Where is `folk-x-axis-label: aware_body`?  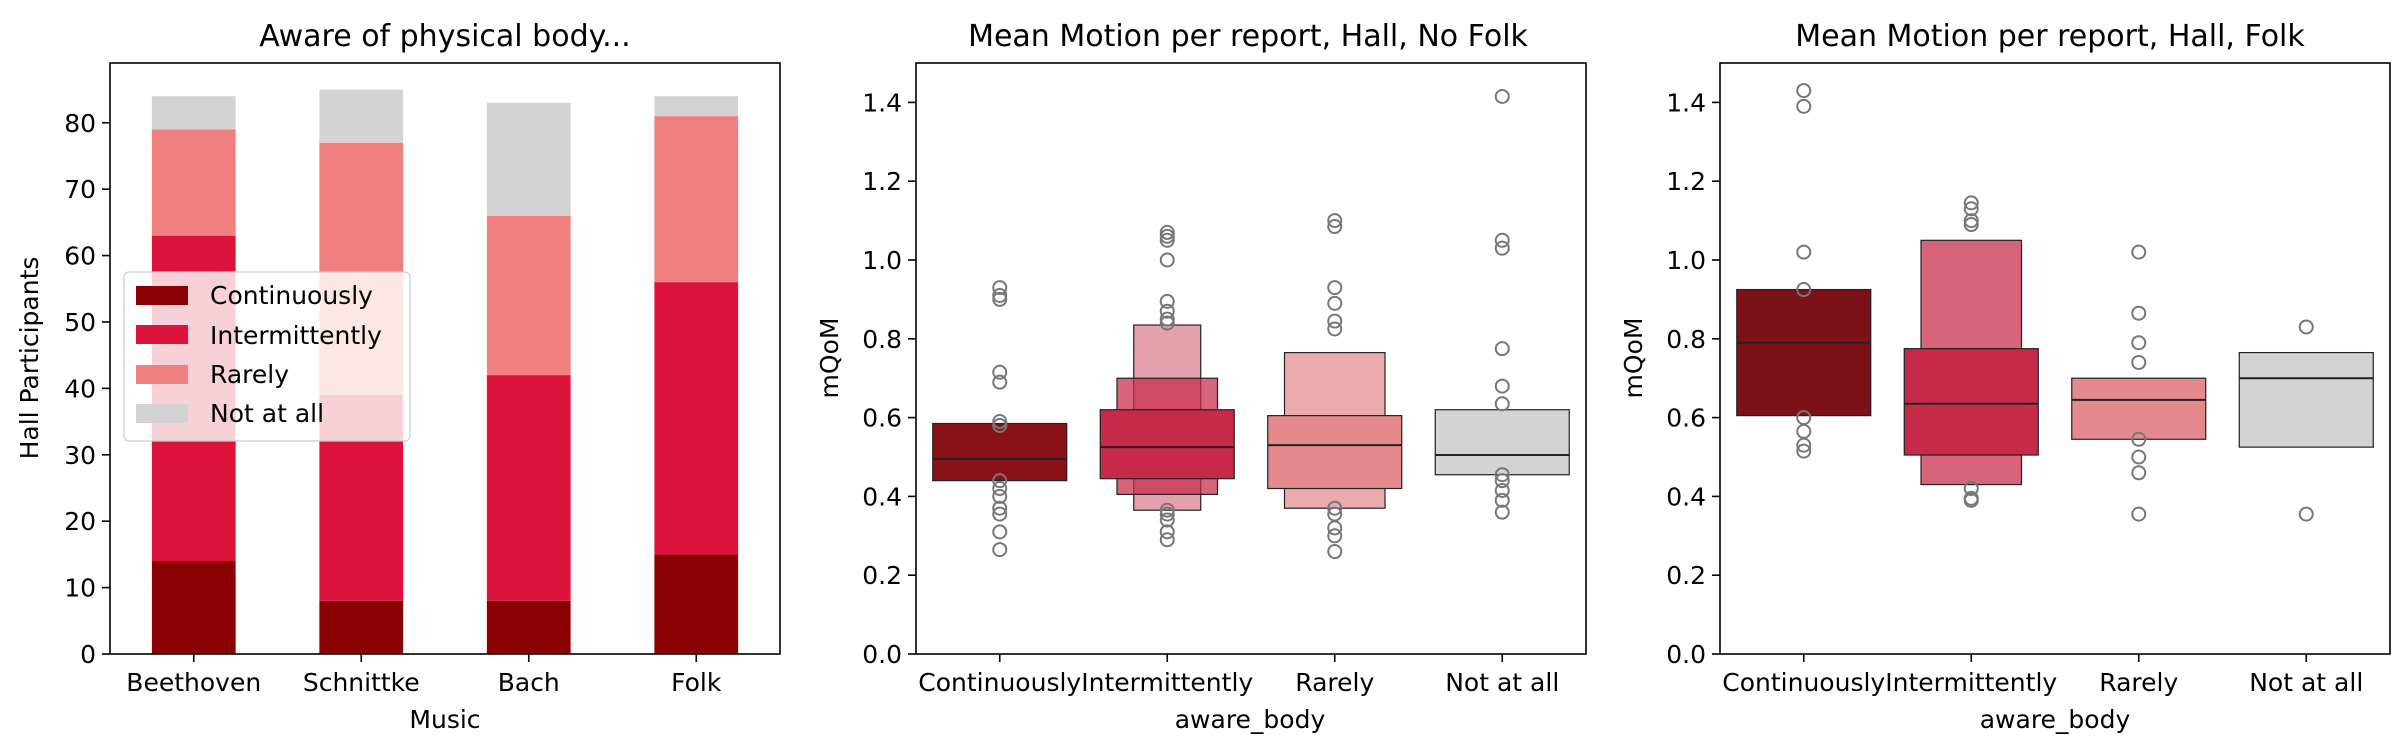
folk-x-axis-label: aware_body is located at coordinates (2055, 719).